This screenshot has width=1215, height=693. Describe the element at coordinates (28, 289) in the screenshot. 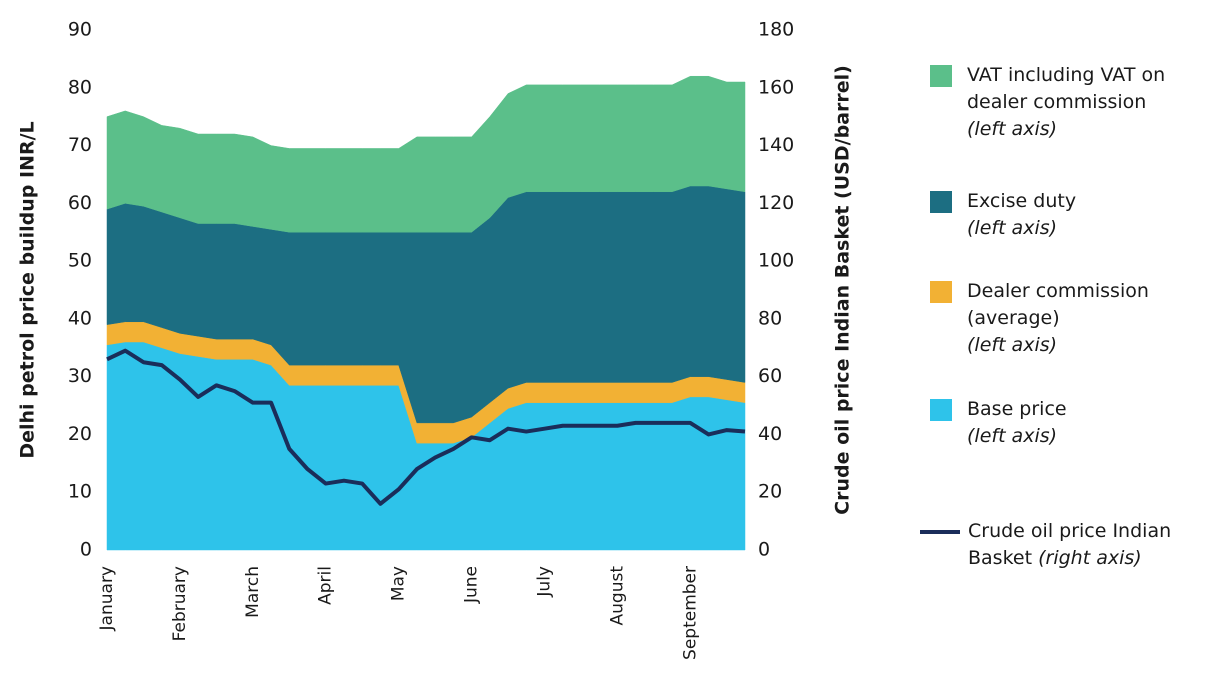

I see `y-axis-label: Delhi petrol price buildup INR/L` at that location.